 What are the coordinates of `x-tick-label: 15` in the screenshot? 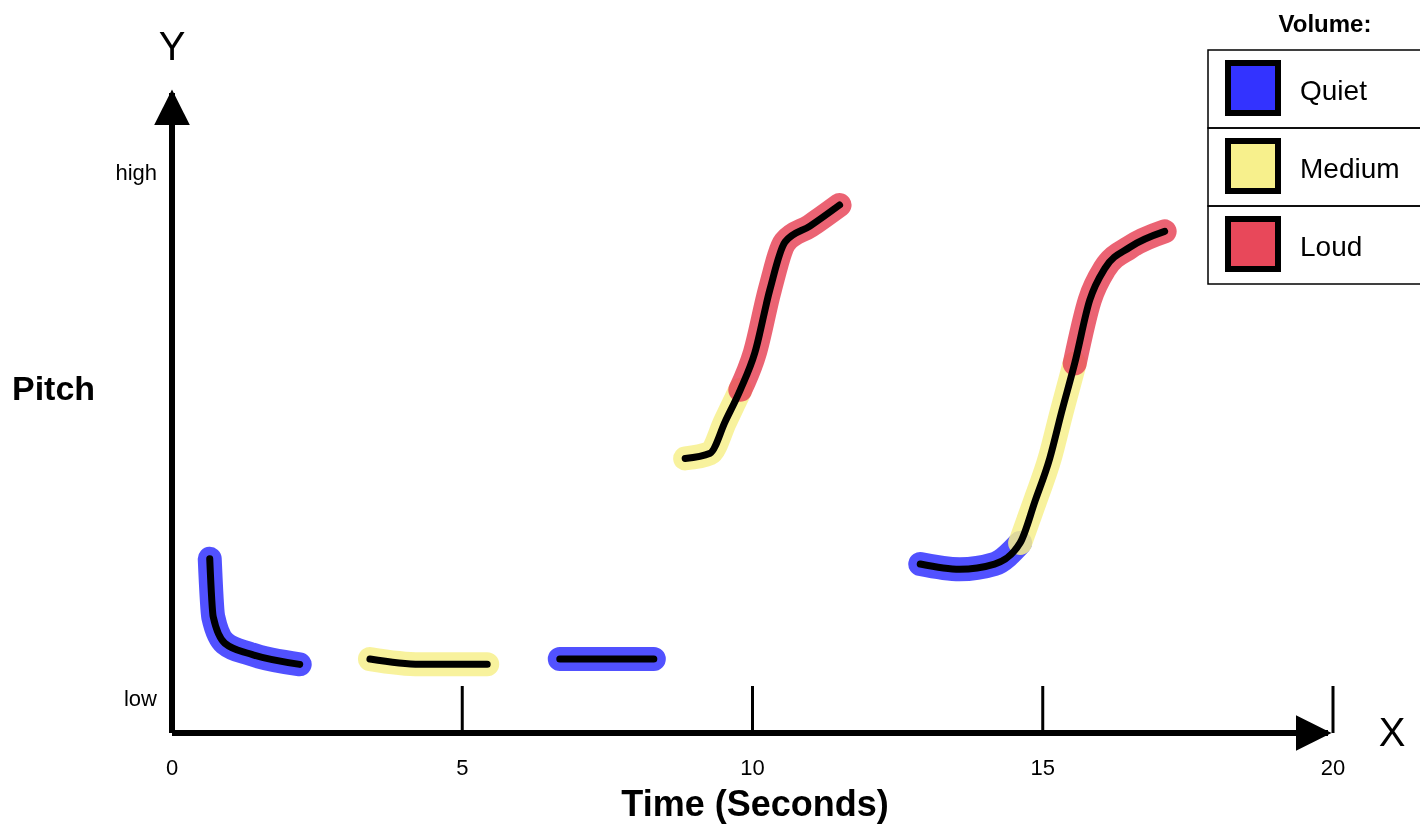 It's located at (1042, 767).